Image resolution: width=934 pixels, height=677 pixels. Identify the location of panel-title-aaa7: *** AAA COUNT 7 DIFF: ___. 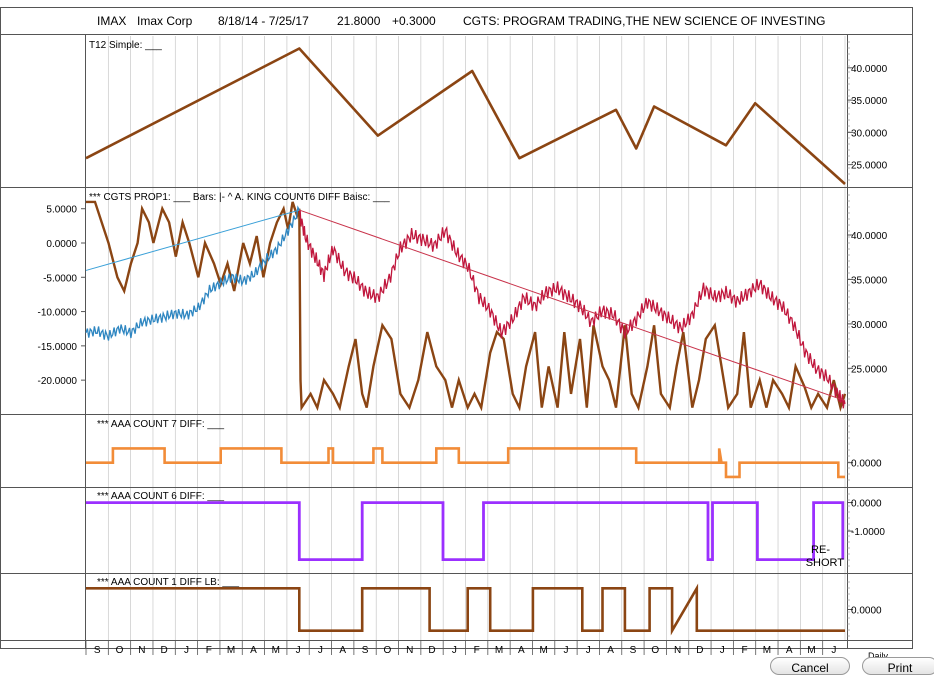
(161, 424).